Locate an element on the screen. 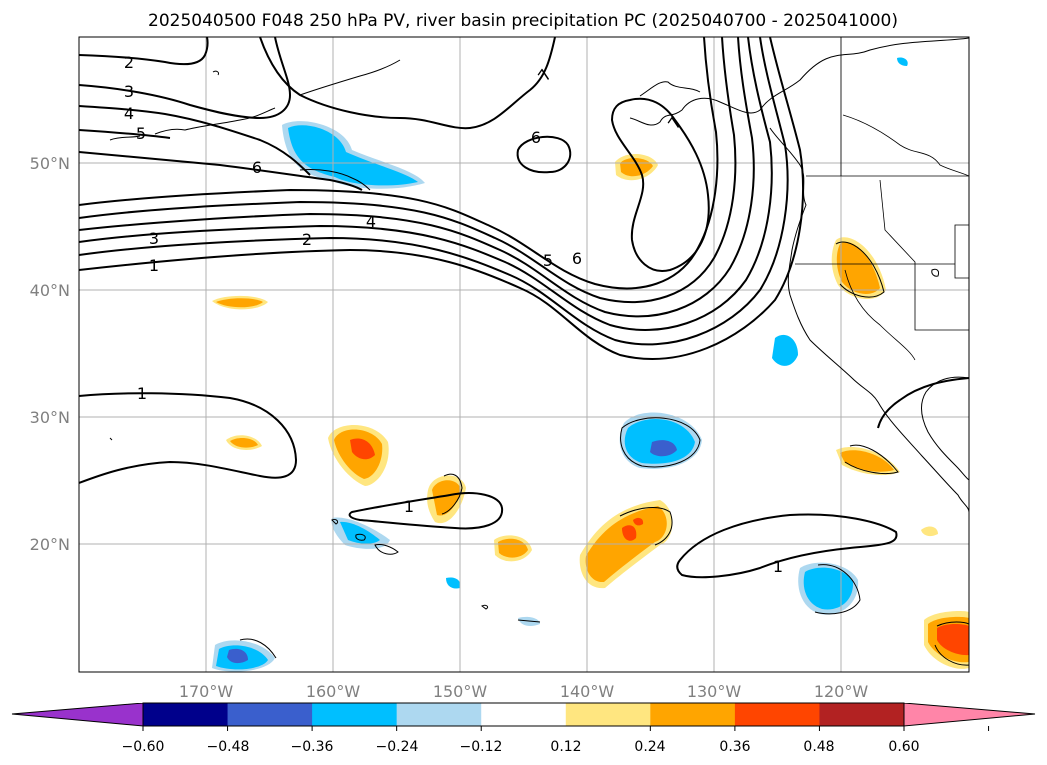 This screenshot has width=1047, height=765. colorbar-tick-label: 0.48 is located at coordinates (818, 747).